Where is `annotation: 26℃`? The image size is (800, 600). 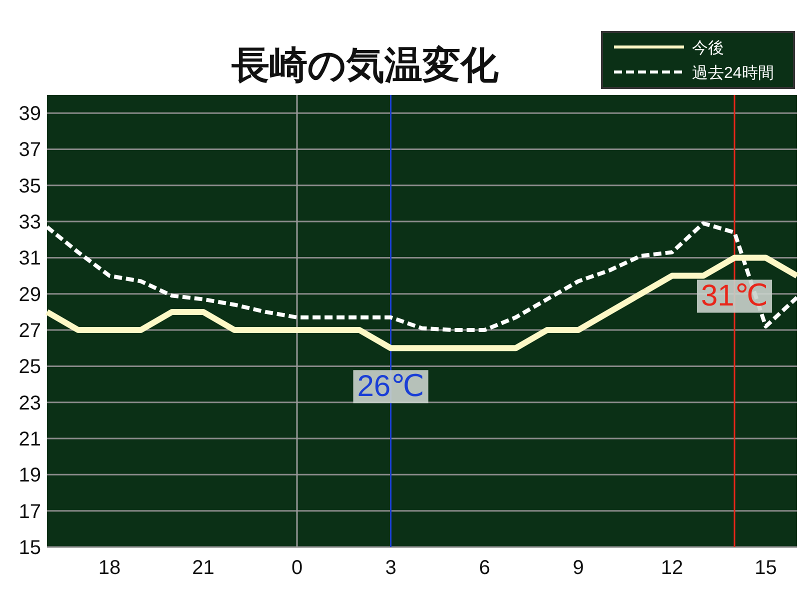
annotation: 26℃ is located at coordinates (390, 387).